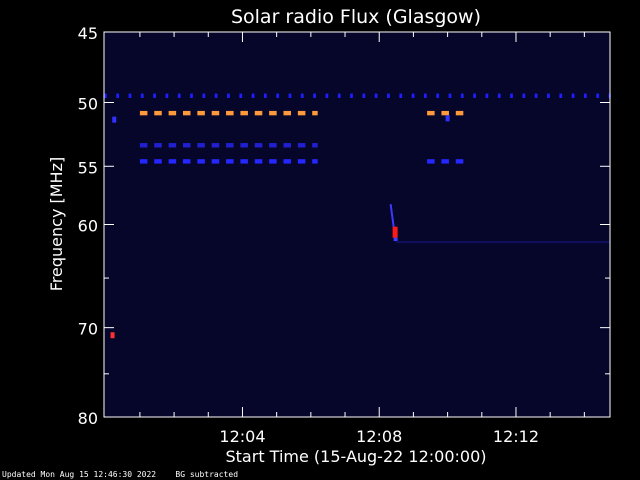 The height and width of the screenshot is (480, 640). Describe the element at coordinates (516, 436) in the screenshot. I see `x-tick-label: 12:12` at that location.